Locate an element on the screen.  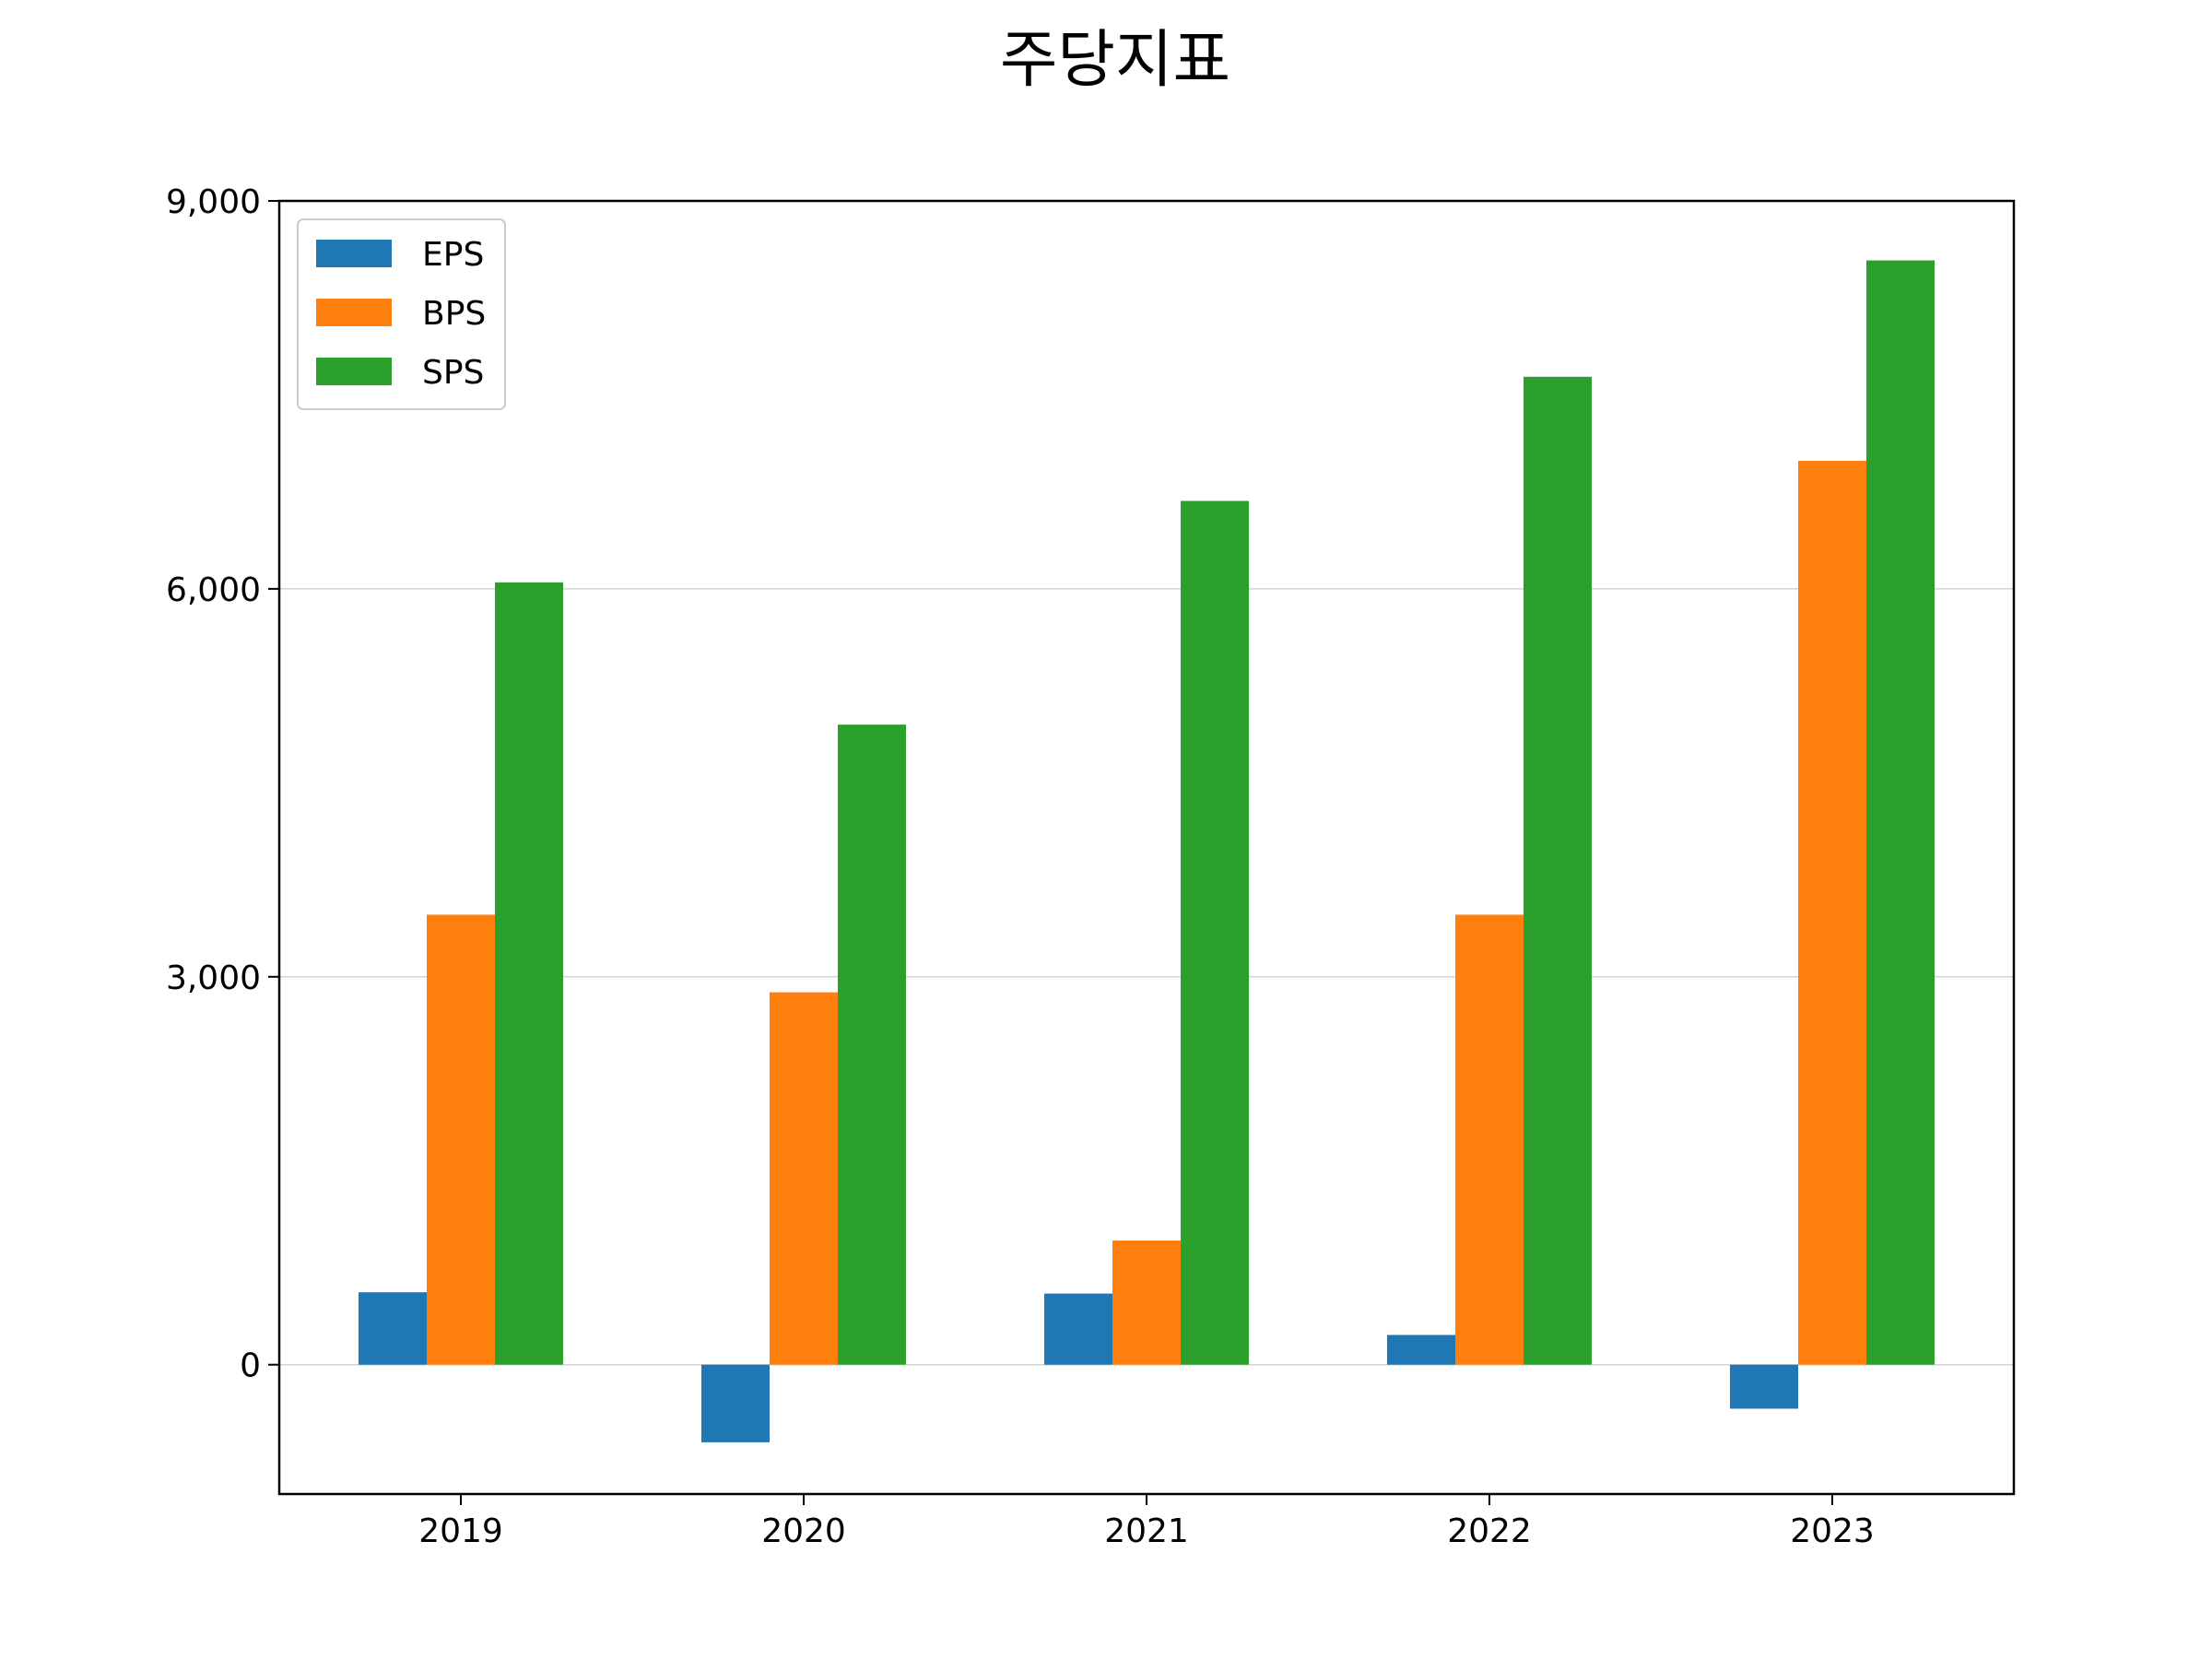
bar-bps-2019 is located at coordinates (461, 1139).